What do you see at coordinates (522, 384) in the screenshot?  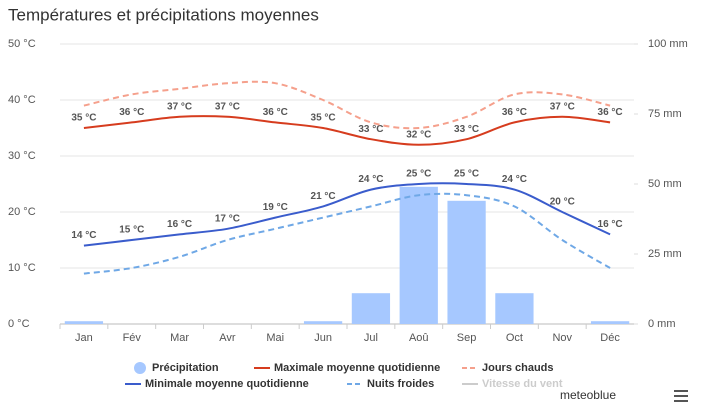 I see `legend-label: Vitesse du vent` at bounding box center [522, 384].